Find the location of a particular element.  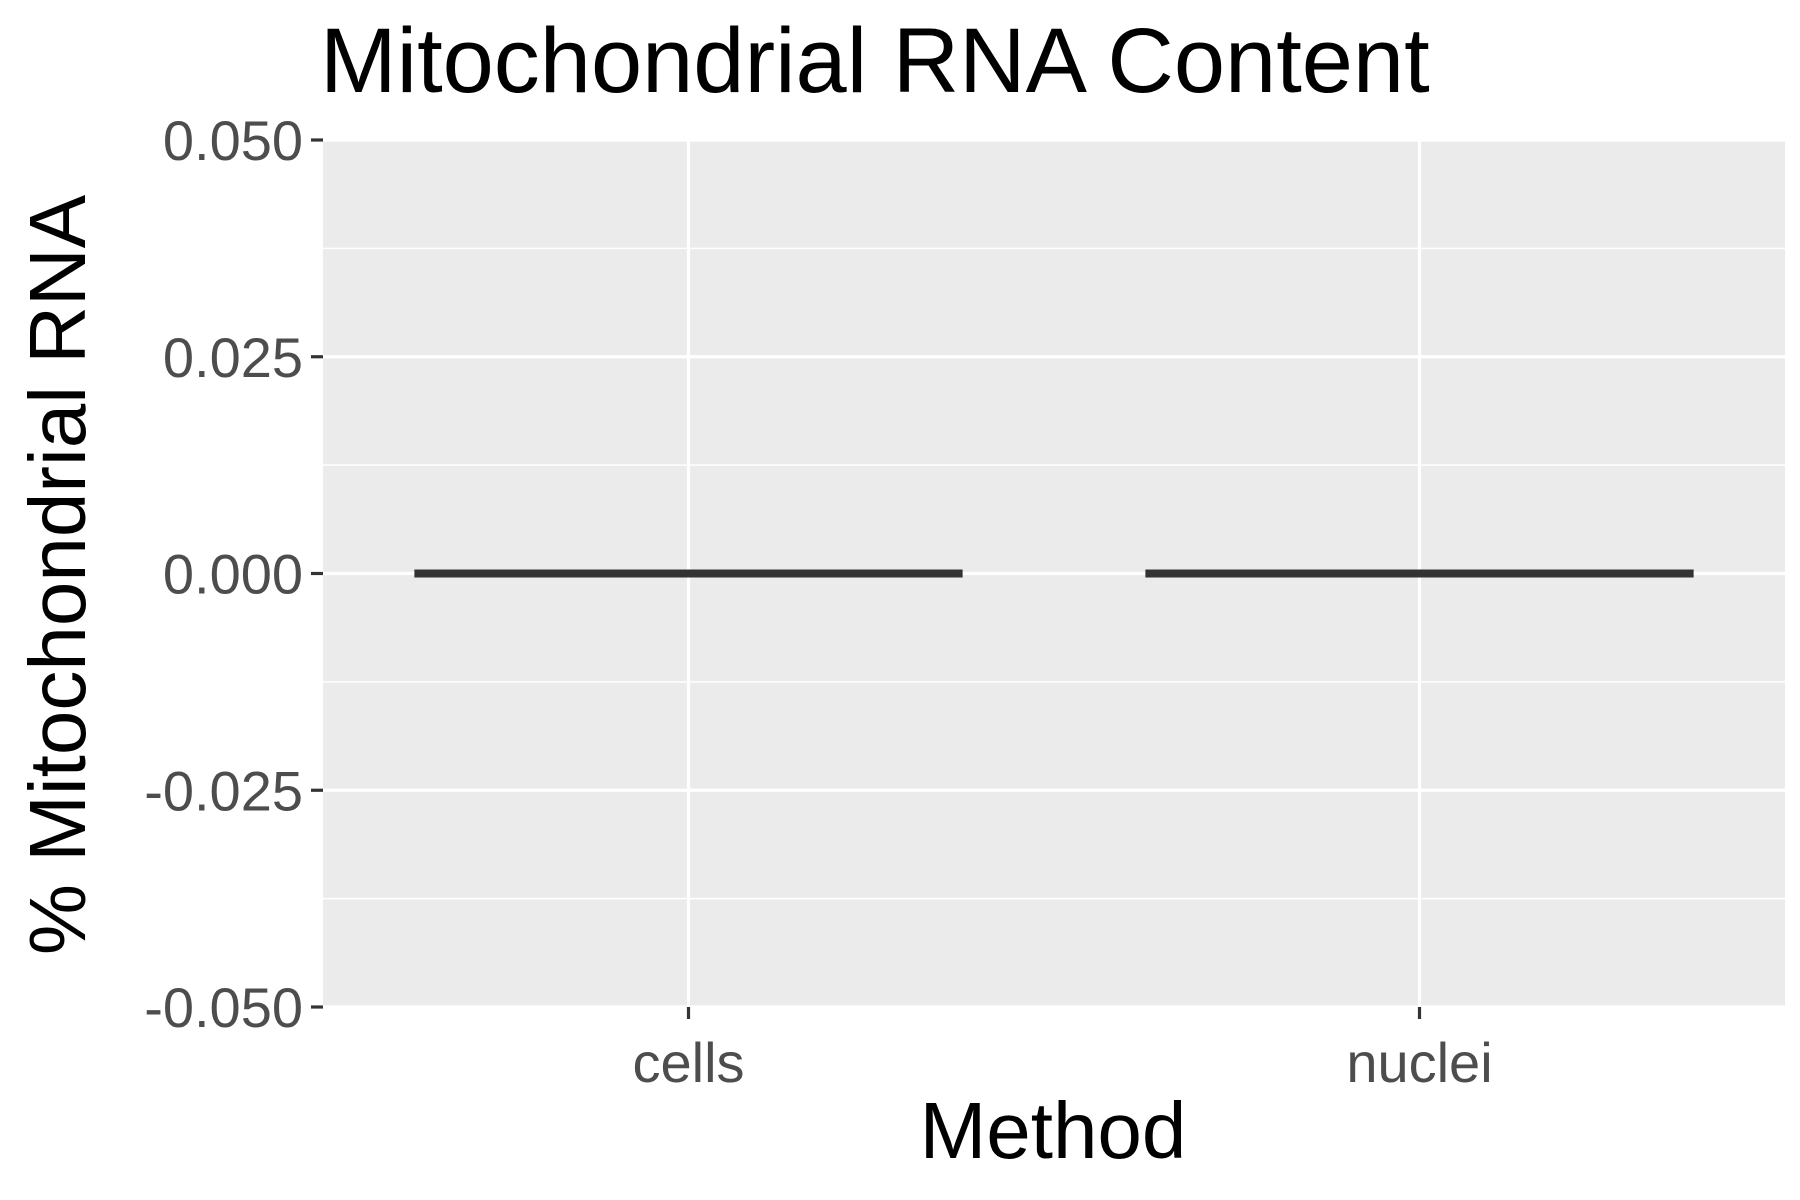

chart-title: Mitochondrial RNA Content is located at coordinates (875, 61).